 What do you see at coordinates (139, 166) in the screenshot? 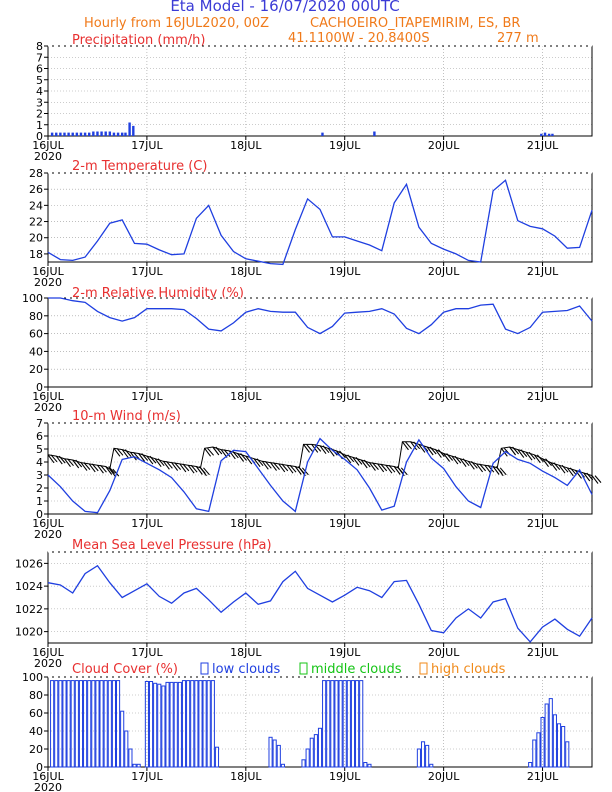
I see `temperature-title: 2-m Temperature (C)` at bounding box center [139, 166].